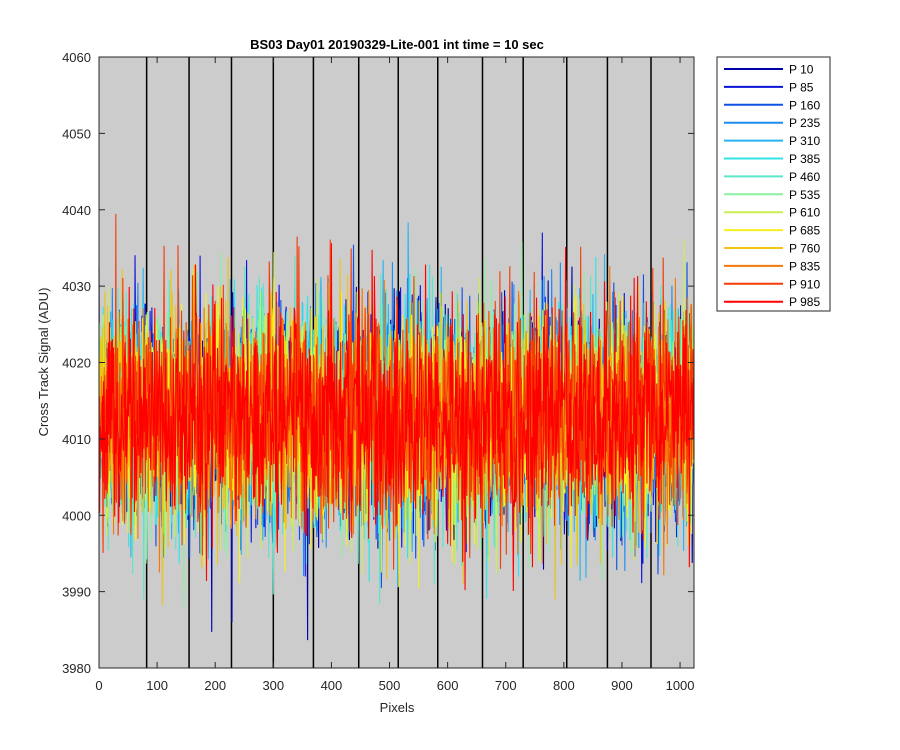 Image resolution: width=900 pixels, height=750 pixels. Describe the element at coordinates (390, 685) in the screenshot. I see `x-tick-label-5: 500` at that location.